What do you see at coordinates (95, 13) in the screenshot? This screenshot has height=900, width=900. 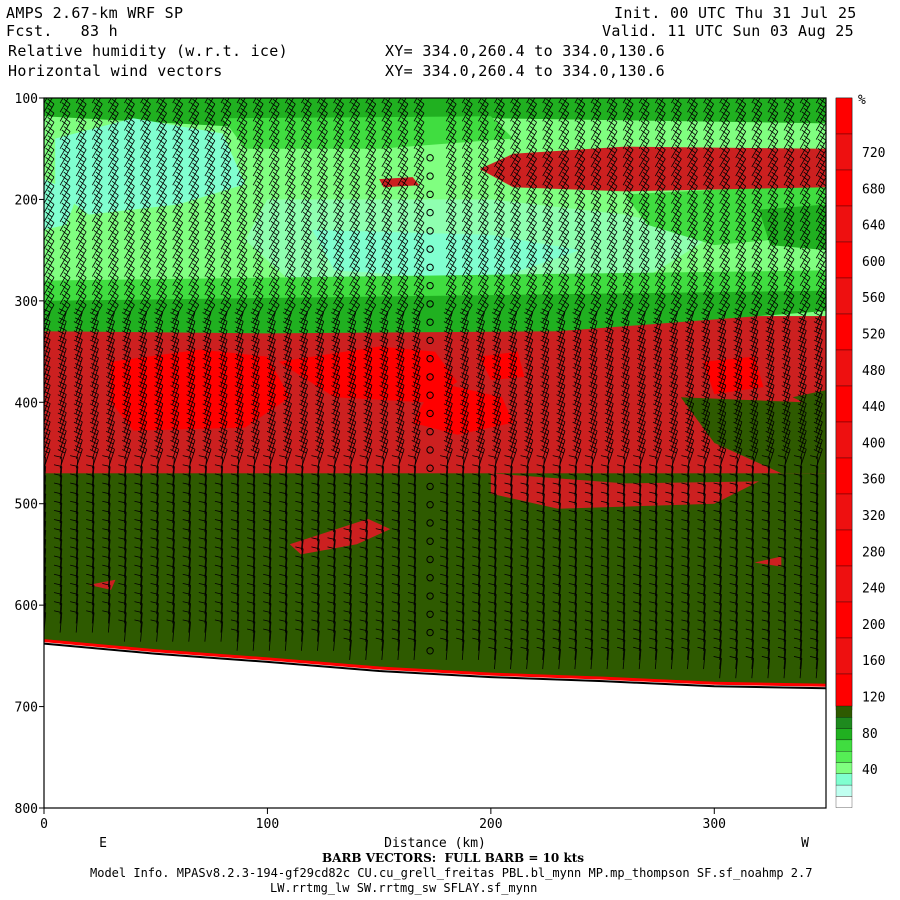 I see `model-title: AMPS 2.67-km WRF SP` at bounding box center [95, 13].